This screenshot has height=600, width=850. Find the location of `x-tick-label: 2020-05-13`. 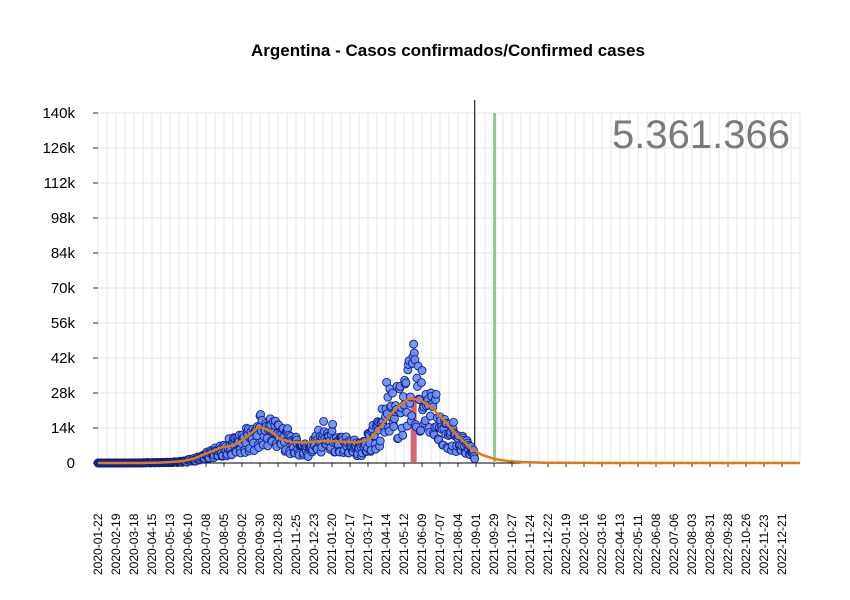

x-tick-label: 2020-05-13 is located at coordinates (170, 544).